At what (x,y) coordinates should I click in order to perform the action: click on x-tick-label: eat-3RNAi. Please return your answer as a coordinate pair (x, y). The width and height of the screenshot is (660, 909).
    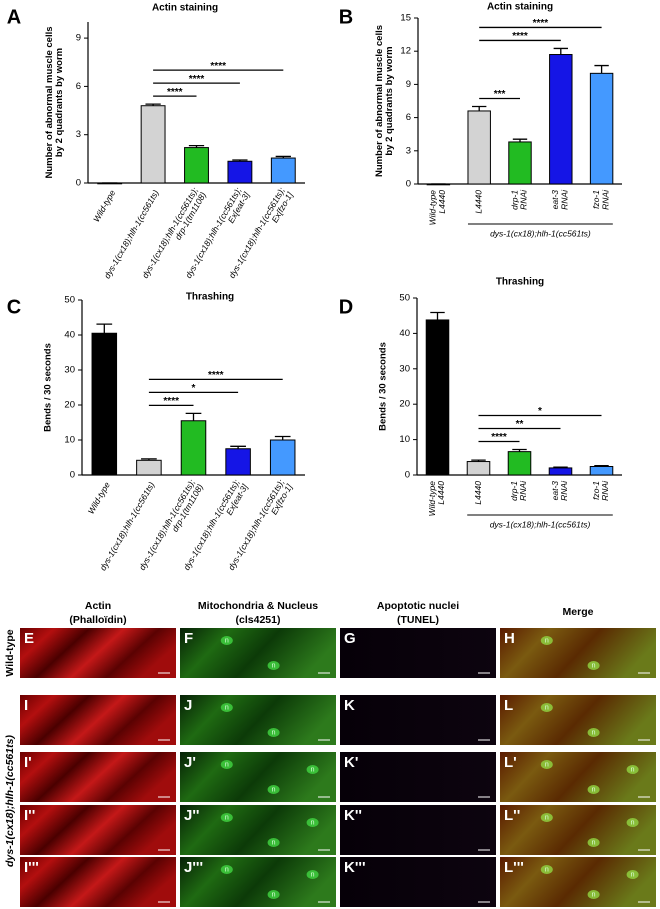
    Looking at the image, I should click on (559, 199).